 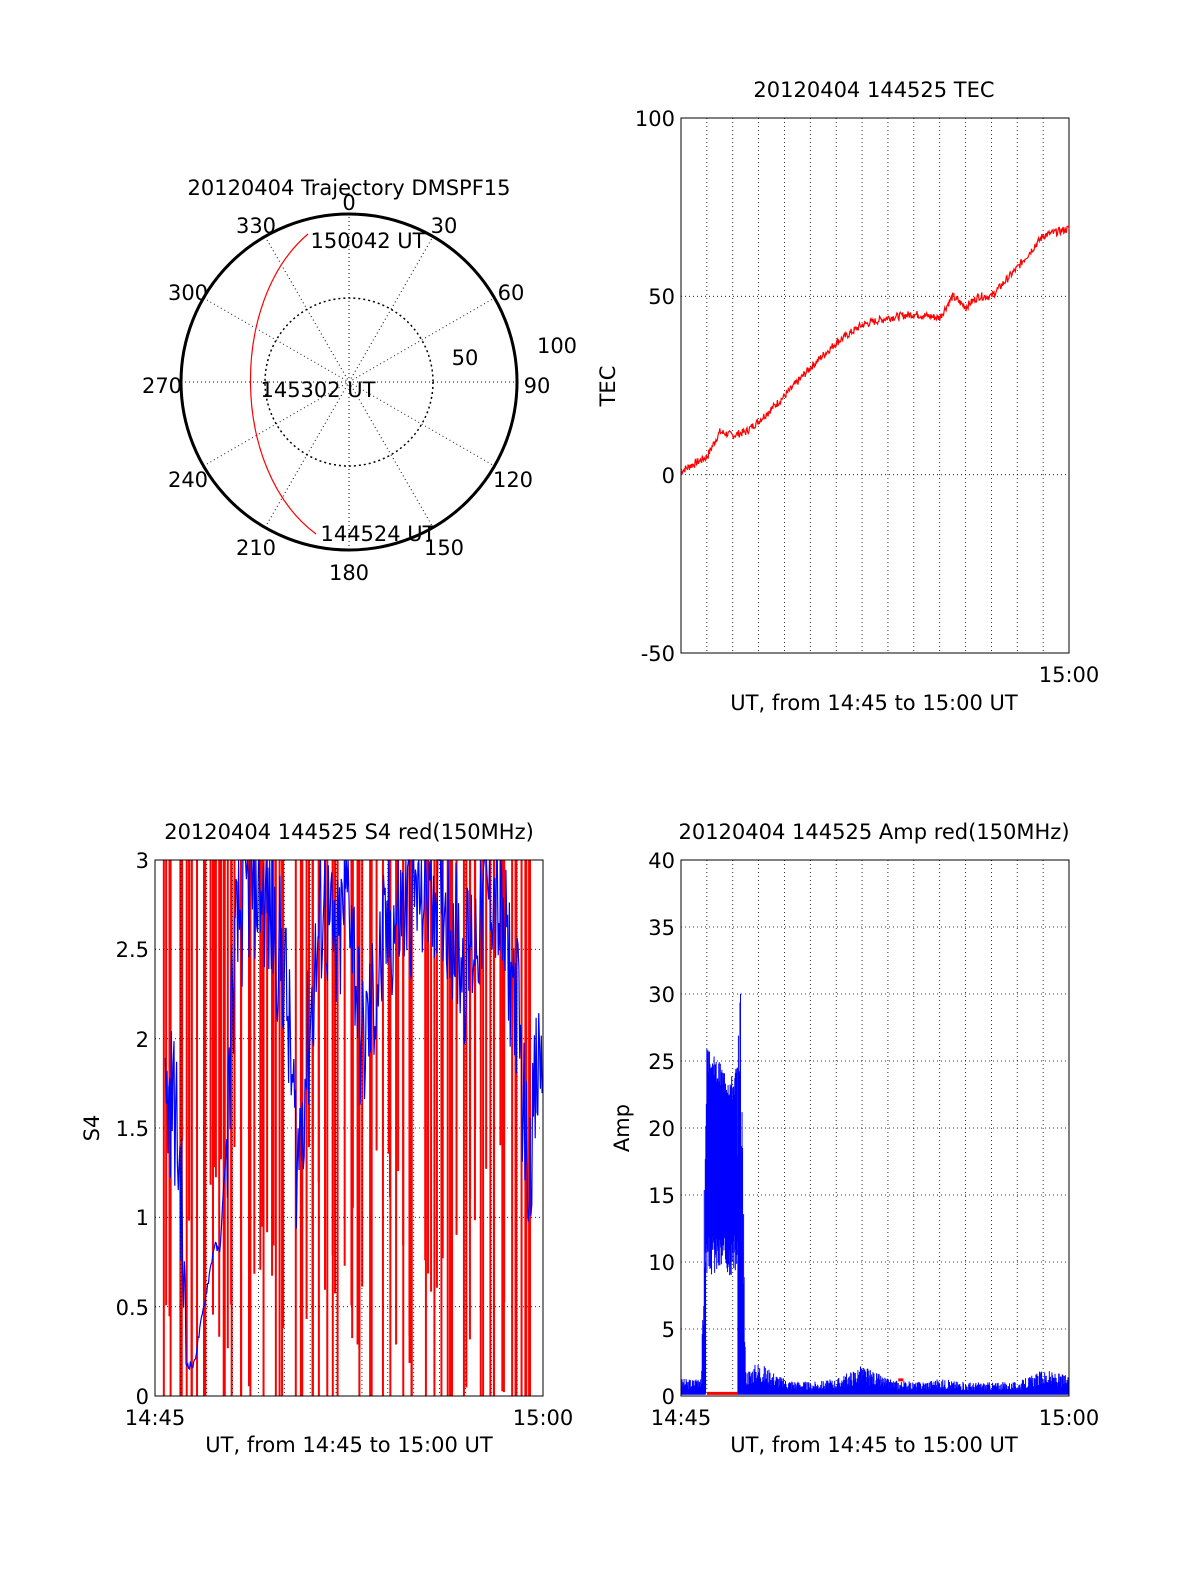 What do you see at coordinates (1069, 675) in the screenshot?
I see `tec-x-end-label: 15:00` at bounding box center [1069, 675].